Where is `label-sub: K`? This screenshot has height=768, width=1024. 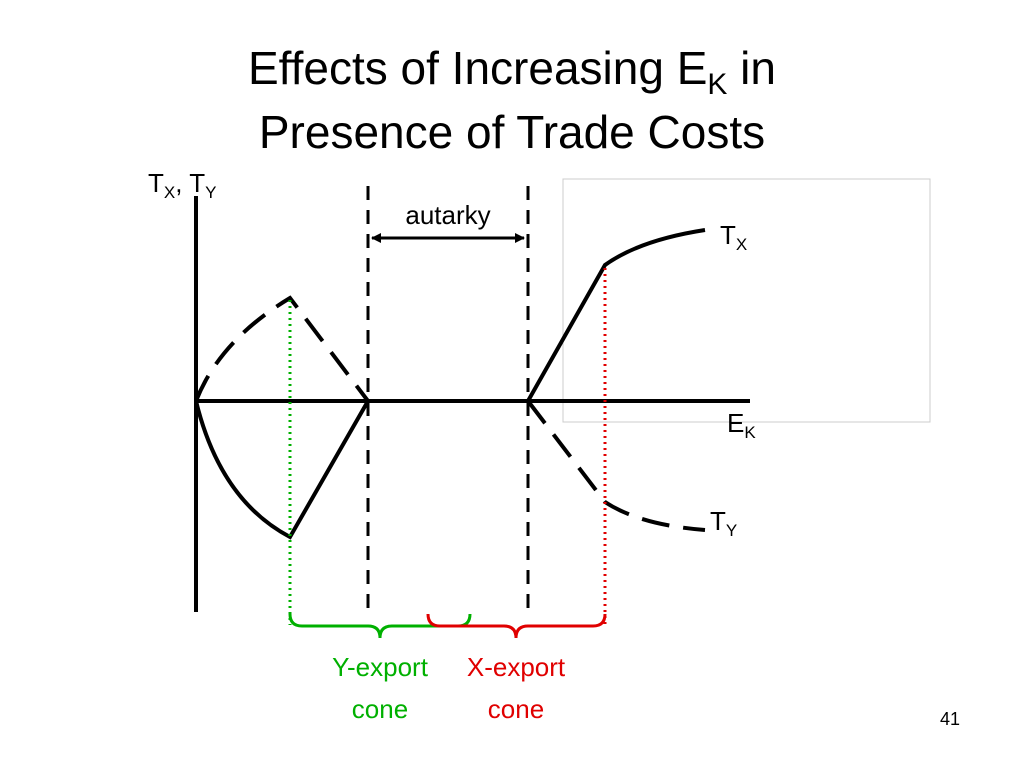 label-sub: K is located at coordinates (750, 432).